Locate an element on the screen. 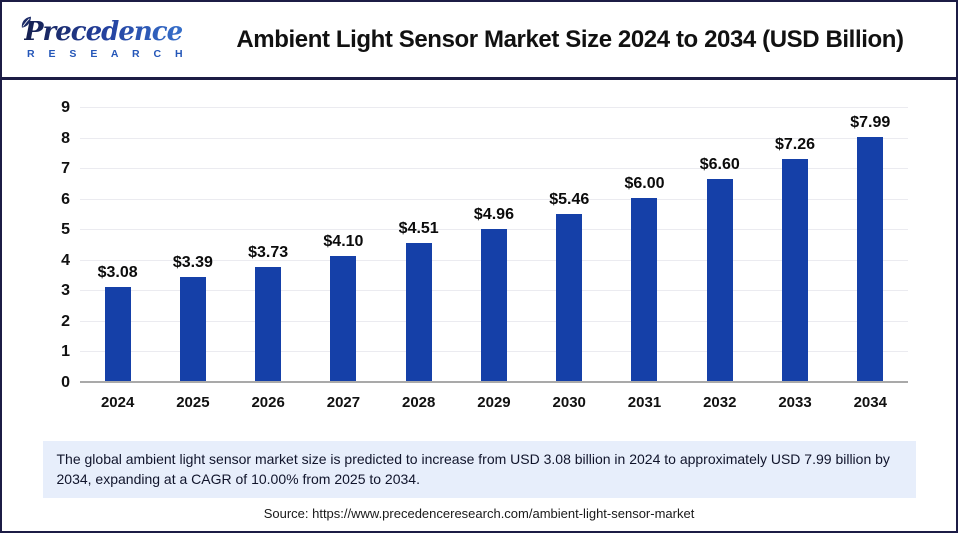 Image resolution: width=960 pixels, height=540 pixels. bar-value-label: $6.60 is located at coordinates (719, 165).